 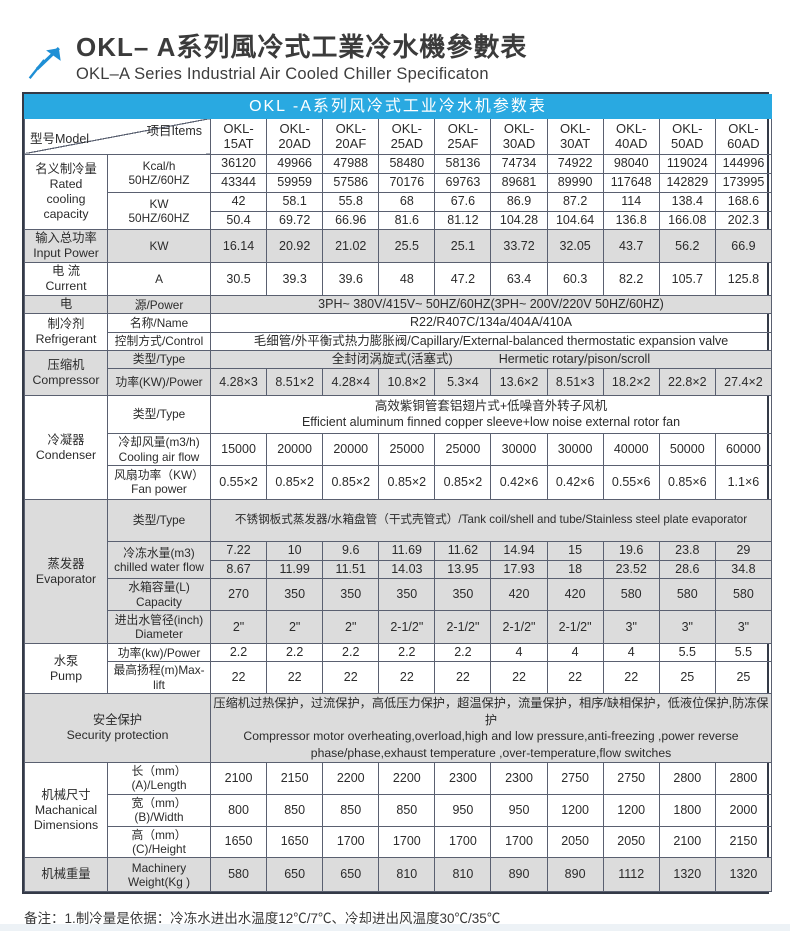 I want to click on value-cell: 8.67, so click(x=238, y=569).